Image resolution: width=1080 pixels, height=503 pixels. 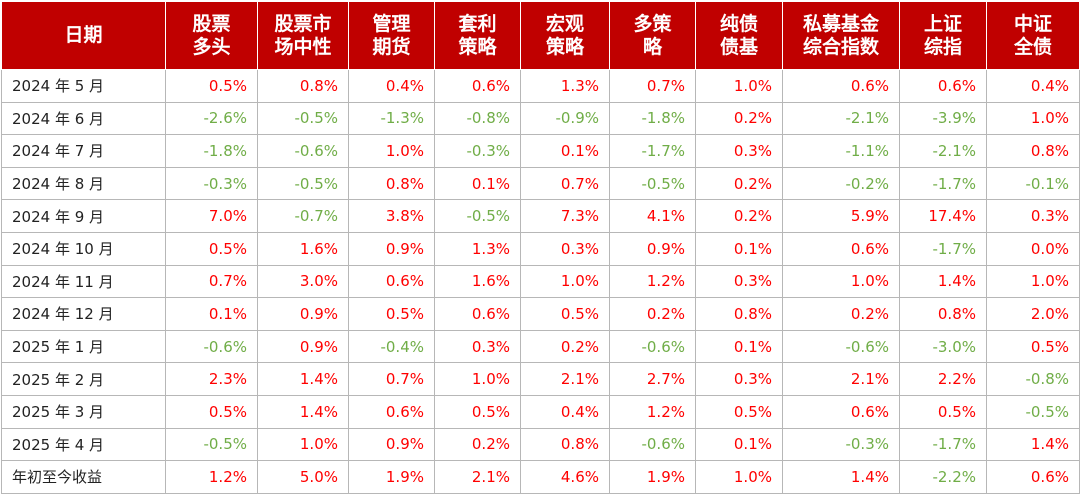 I want to click on column-header-line: 多头, so click(x=211, y=46).